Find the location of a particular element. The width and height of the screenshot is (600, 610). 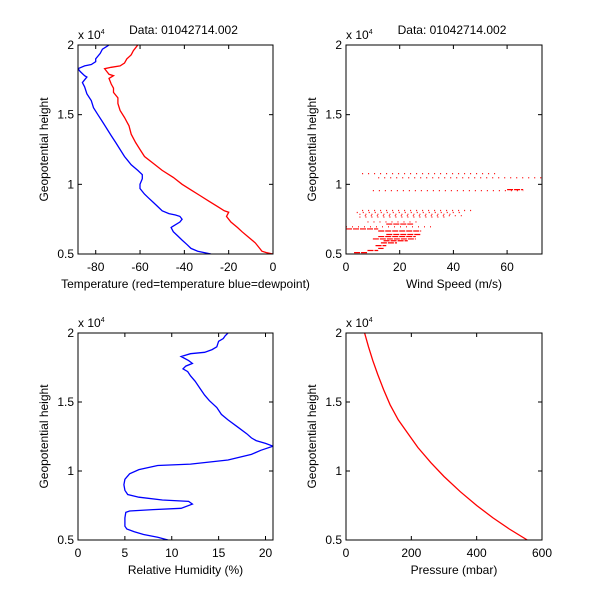

x-tick-label: 200 is located at coordinates (411, 553).